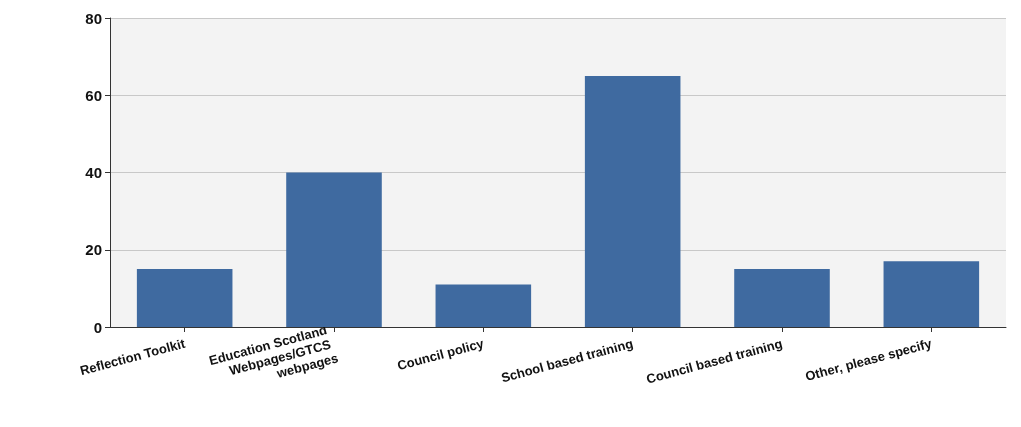 The width and height of the screenshot is (1021, 427). I want to click on x-tick-label: Council based training, so click(714, 361).